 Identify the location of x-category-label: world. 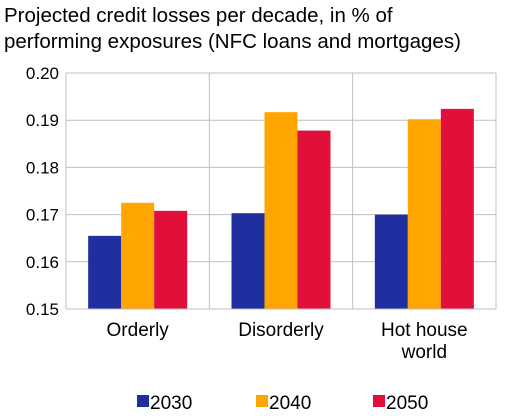
(424, 352).